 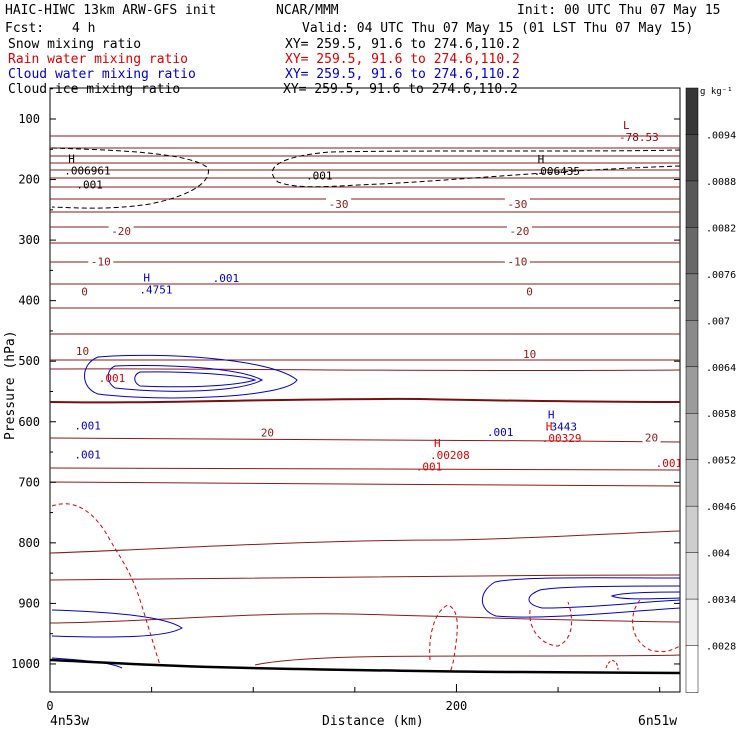 What do you see at coordinates (155, 290) in the screenshot?
I see `extremum-value: .4751` at bounding box center [155, 290].